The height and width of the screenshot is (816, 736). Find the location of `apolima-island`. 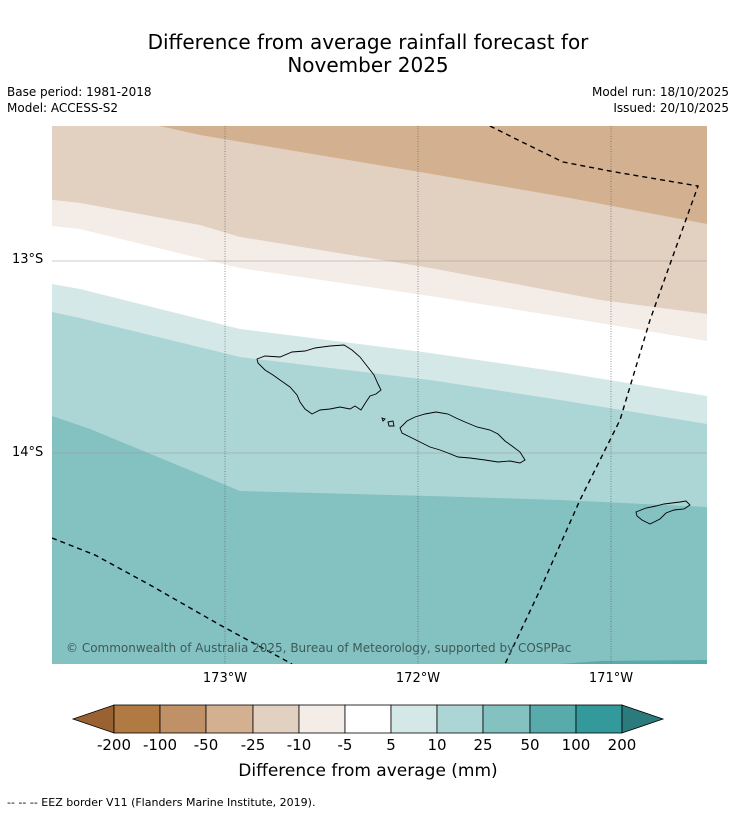

apolima-island is located at coordinates (383, 419).